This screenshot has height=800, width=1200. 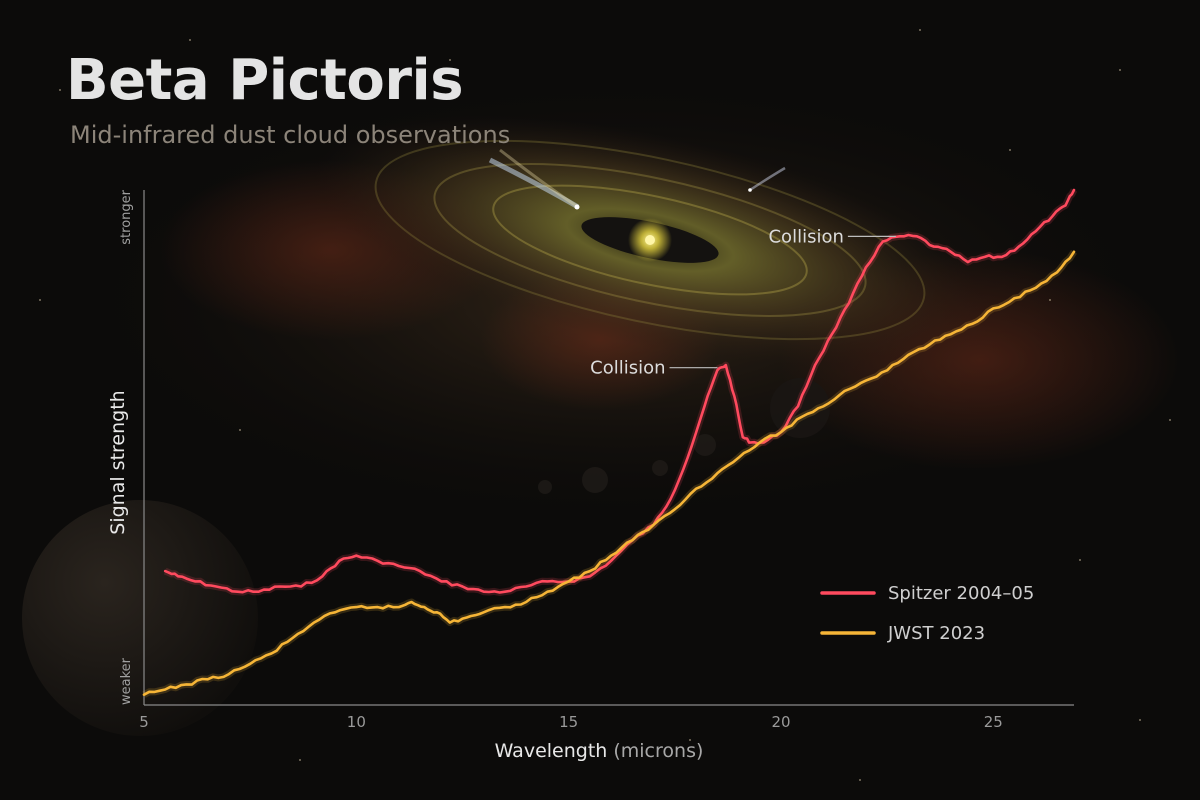 I want to click on x-axis-title: Wavelength (microns), so click(x=599, y=751).